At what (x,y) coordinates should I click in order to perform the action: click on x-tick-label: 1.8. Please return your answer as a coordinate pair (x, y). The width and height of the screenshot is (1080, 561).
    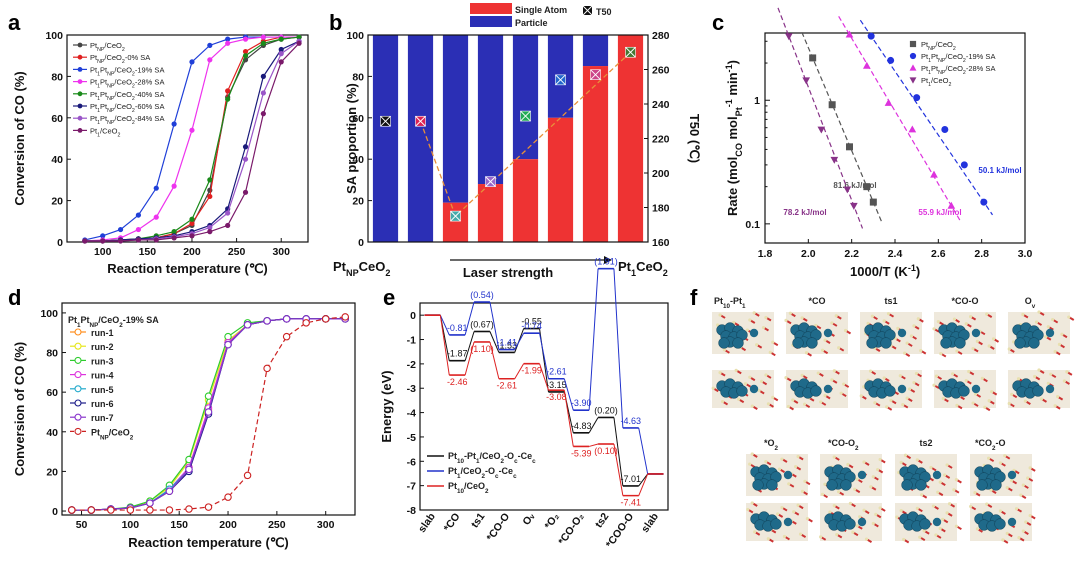
    Looking at the image, I should click on (765, 254).